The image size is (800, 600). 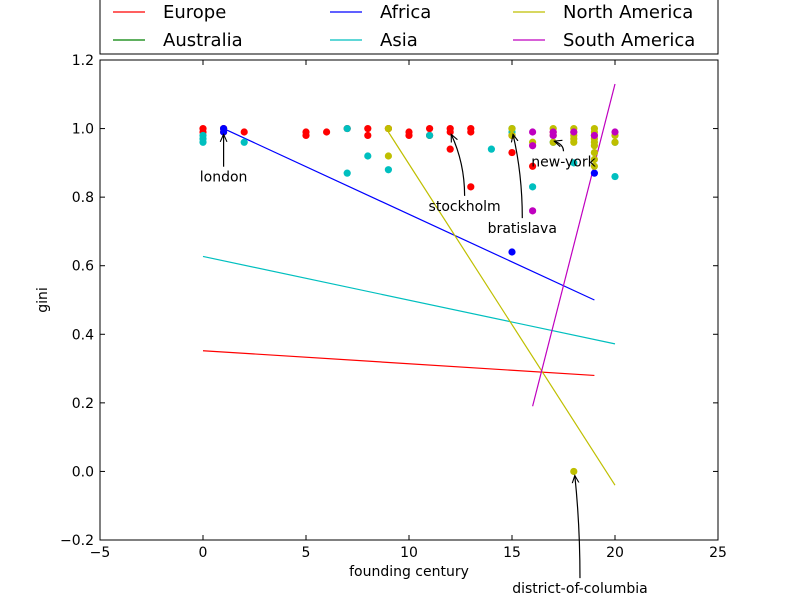 I want to click on y-tick-label: 0.6, so click(x=83, y=267).